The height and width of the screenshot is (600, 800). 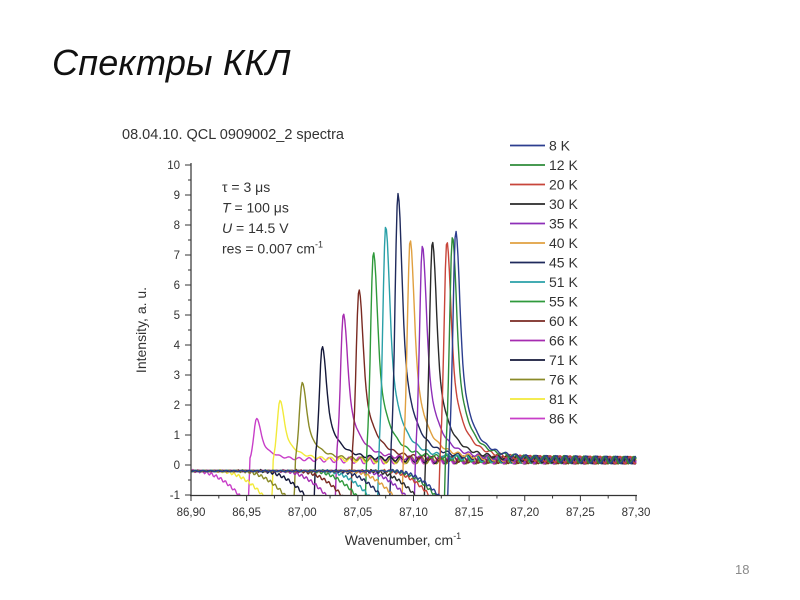 What do you see at coordinates (563, 224) in the screenshot?
I see `legend-label: 35 K` at bounding box center [563, 224].